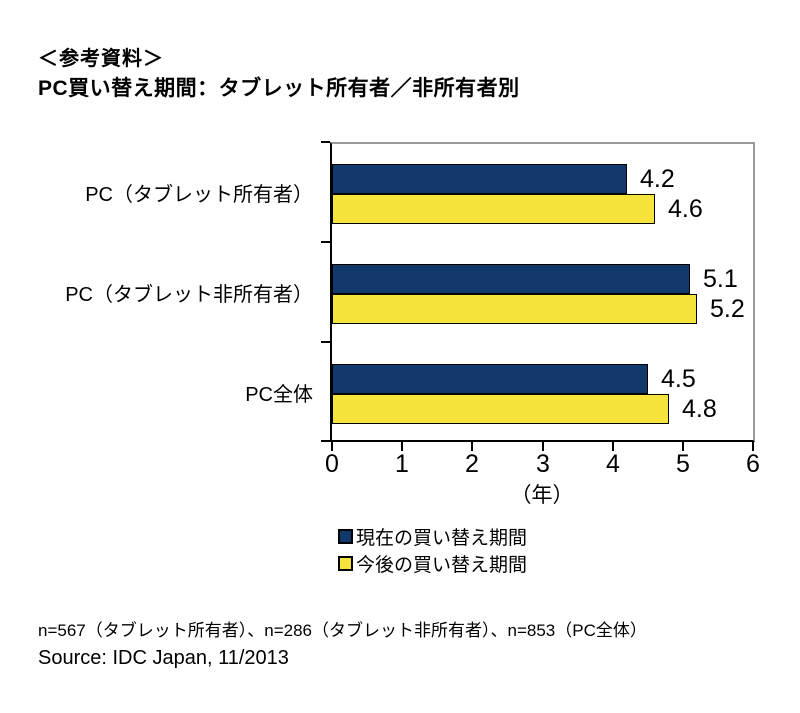 The width and height of the screenshot is (800, 713). Describe the element at coordinates (685, 209) in the screenshot. I see `bar-value-label: 4.6` at that location.